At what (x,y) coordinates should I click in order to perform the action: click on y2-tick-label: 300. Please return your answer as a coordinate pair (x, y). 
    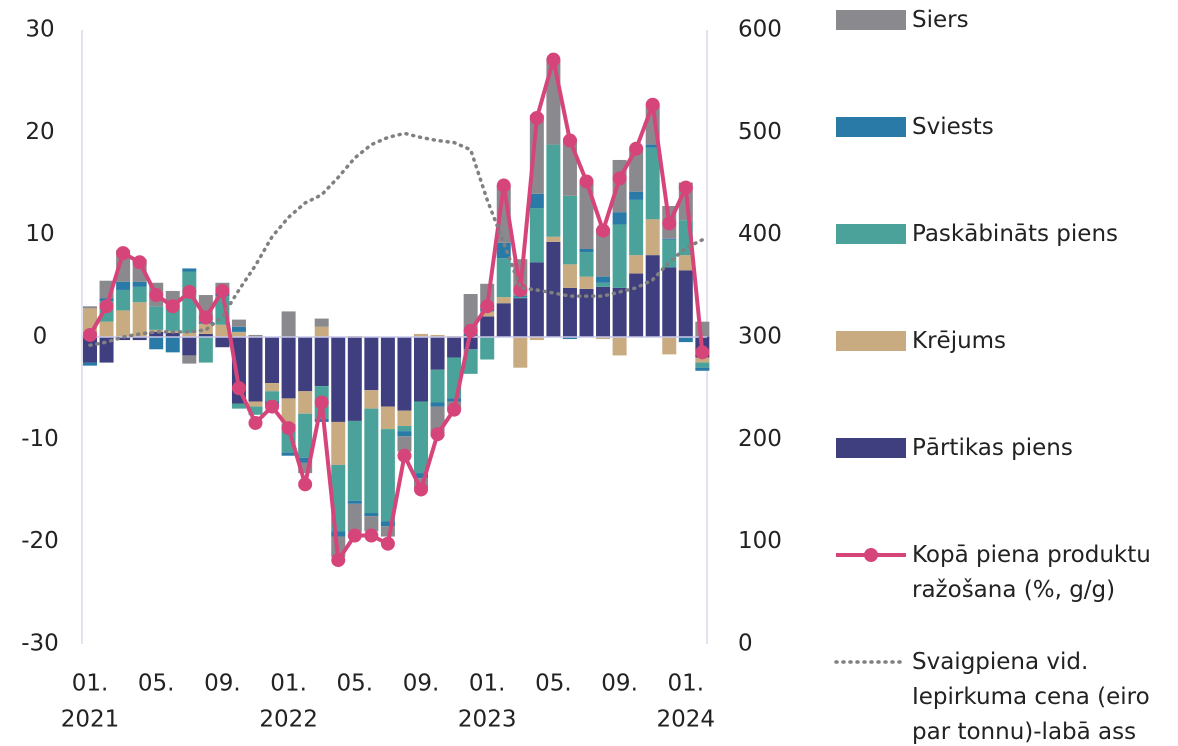
    Looking at the image, I should click on (760, 337).